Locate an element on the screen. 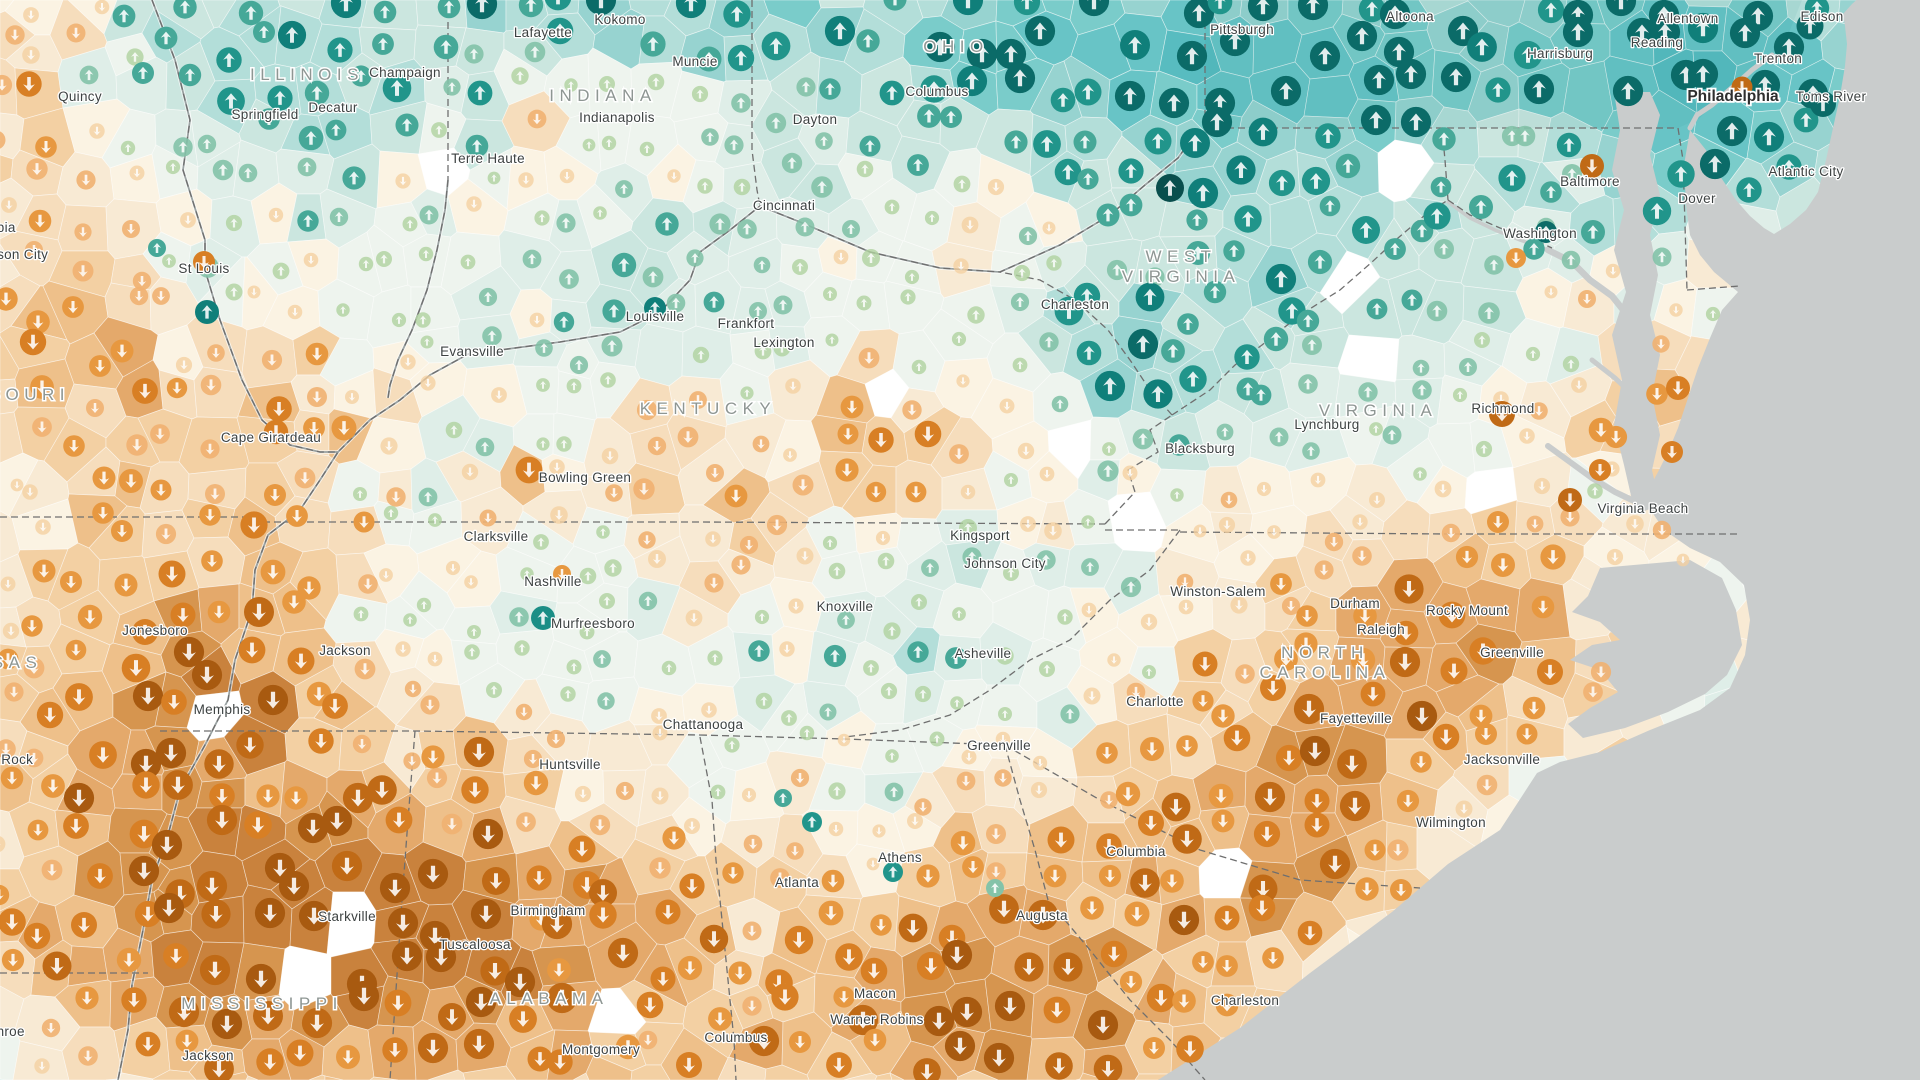 The width and height of the screenshot is (1920, 1080). svg-text: Altoona is located at coordinates (1410, 16).